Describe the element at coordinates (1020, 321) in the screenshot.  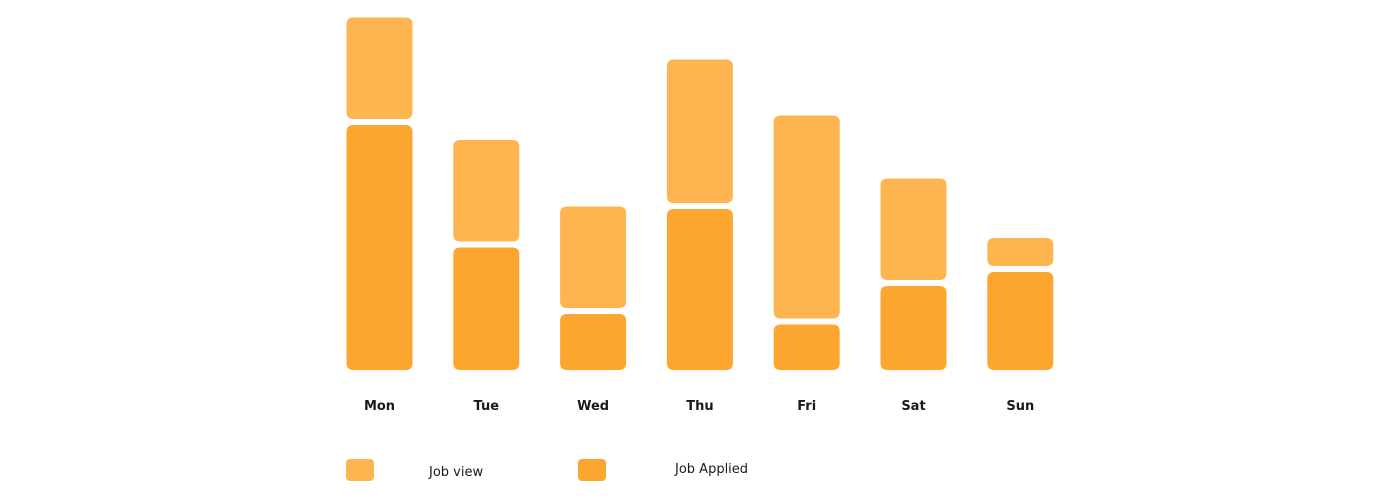
I see `bar-job-applied-sun` at that location.